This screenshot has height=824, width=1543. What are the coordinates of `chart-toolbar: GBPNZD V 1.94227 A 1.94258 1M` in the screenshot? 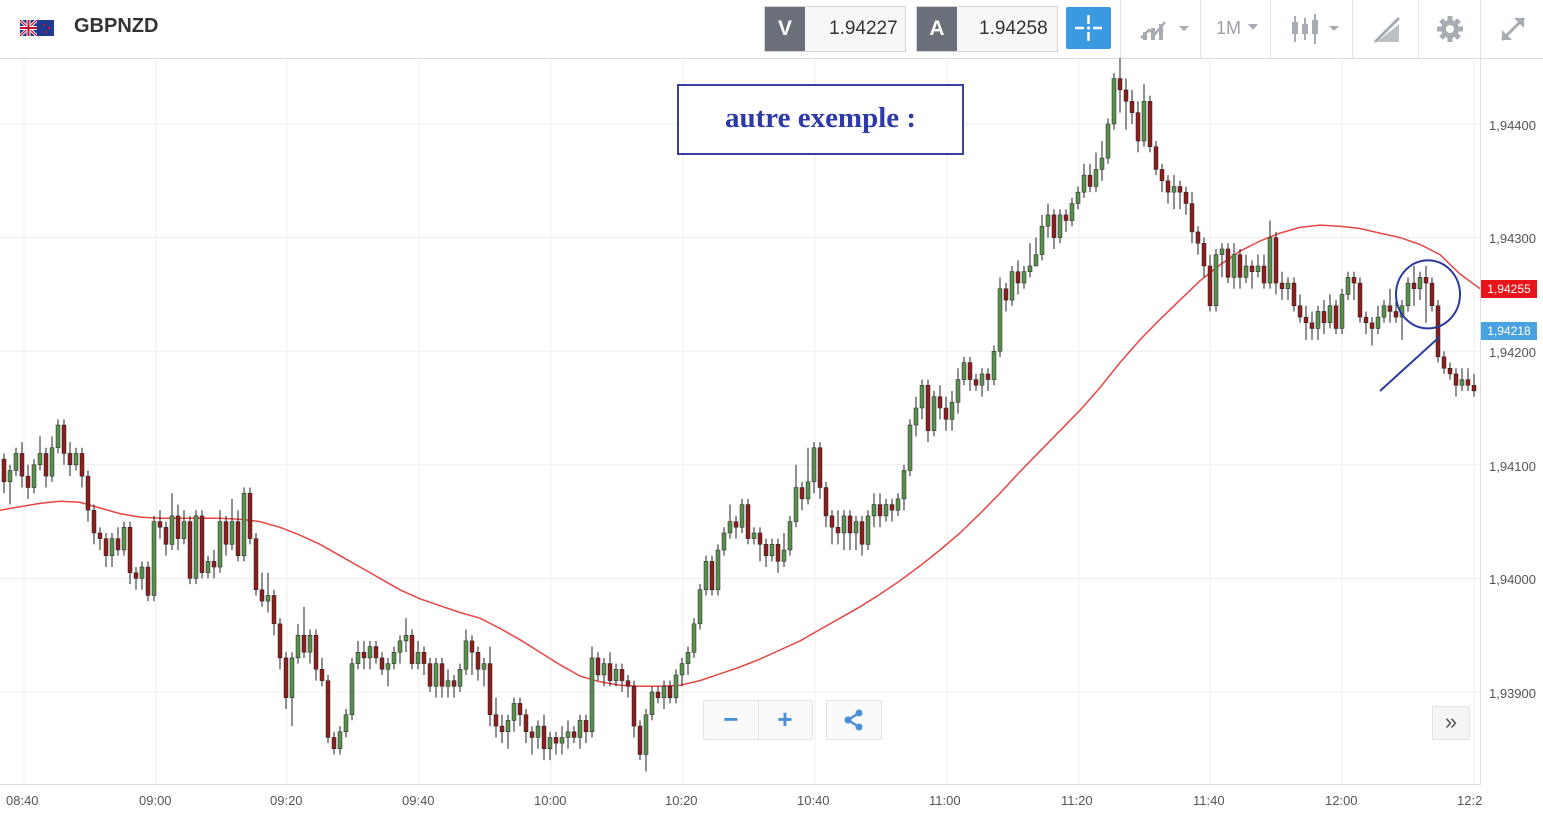 It's located at (771, 29).